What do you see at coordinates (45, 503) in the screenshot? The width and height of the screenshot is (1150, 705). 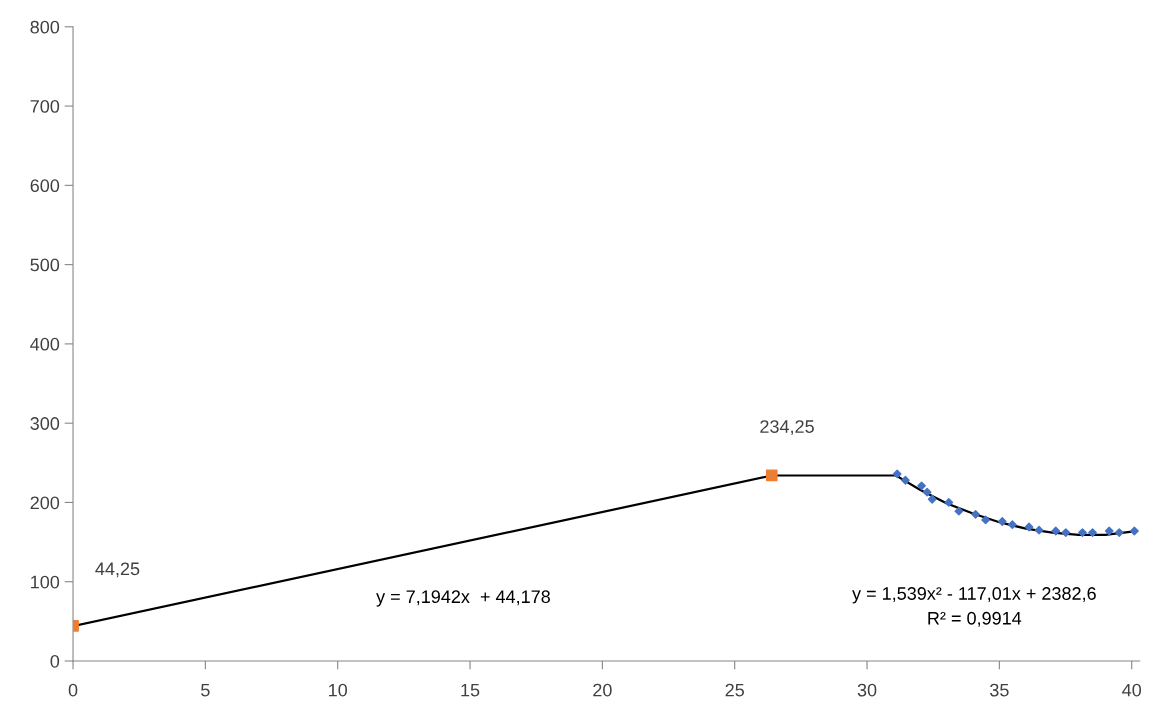 I see `y-tick-label: 200` at bounding box center [45, 503].